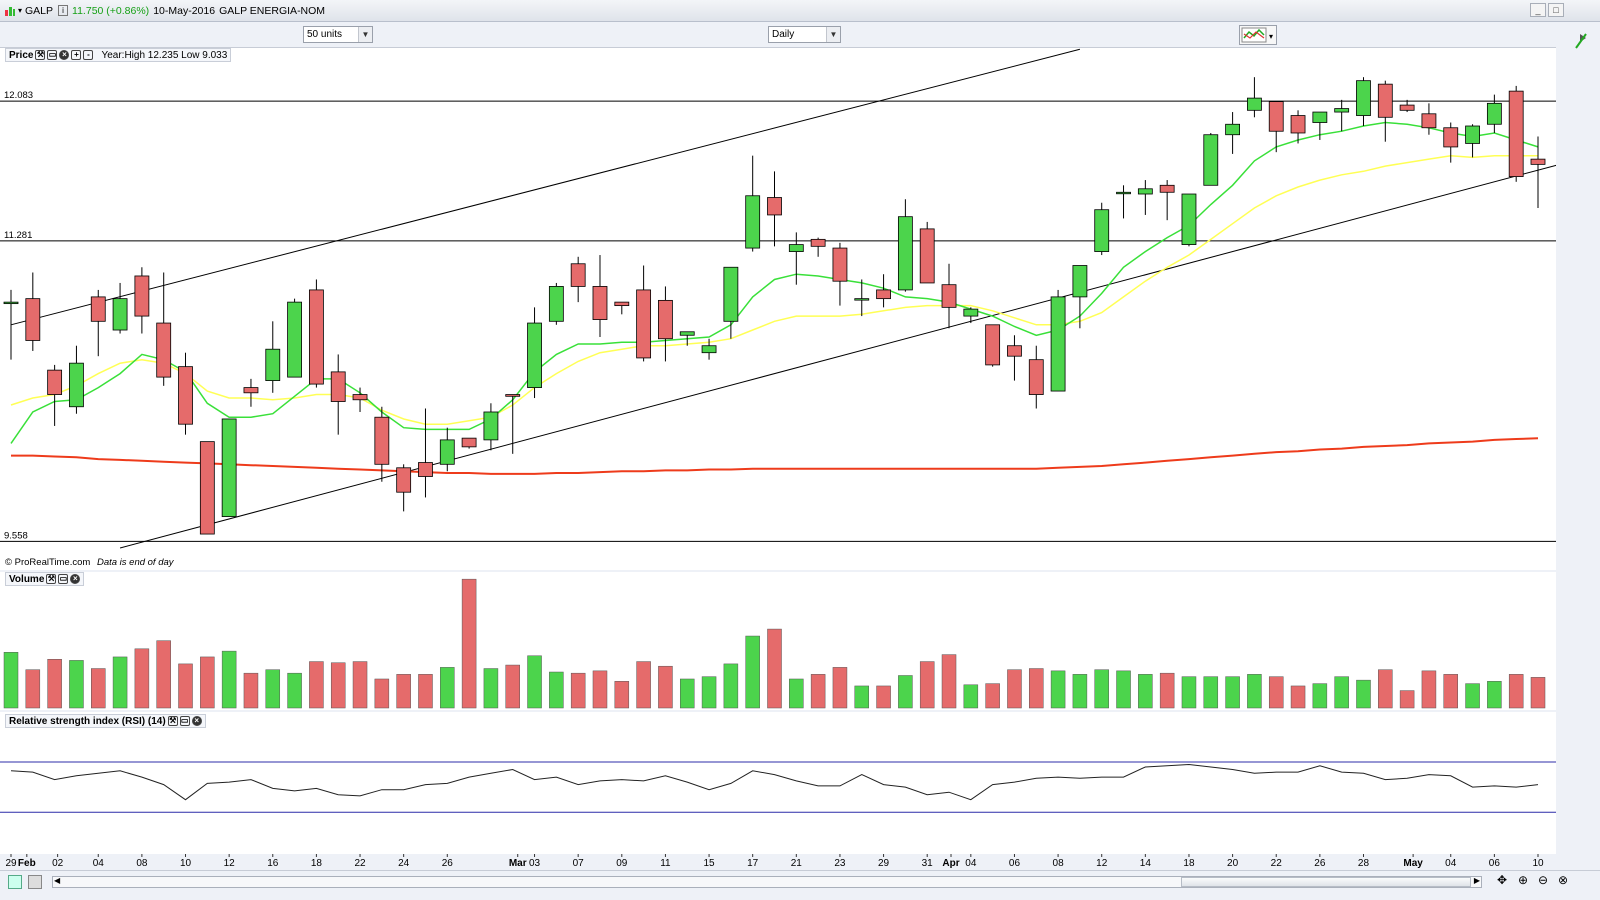  Describe the element at coordinates (1258, 35) in the screenshot. I see `indicators-button: ▾` at that location.